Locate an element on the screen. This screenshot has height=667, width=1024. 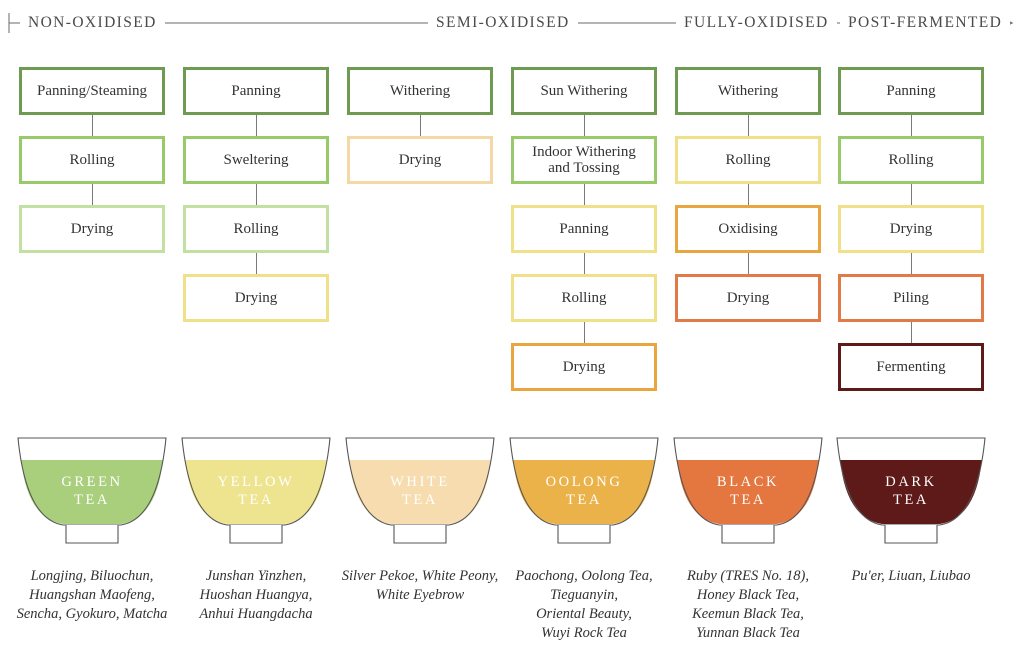
example-line: Longjing, Biluochun, is located at coordinates (92, 576).